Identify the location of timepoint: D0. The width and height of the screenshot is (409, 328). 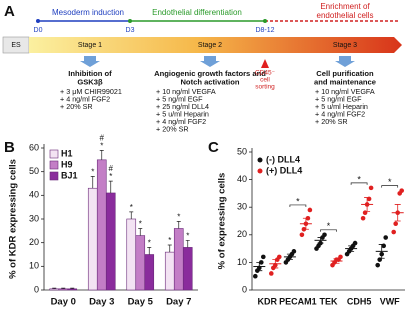
(38, 30).